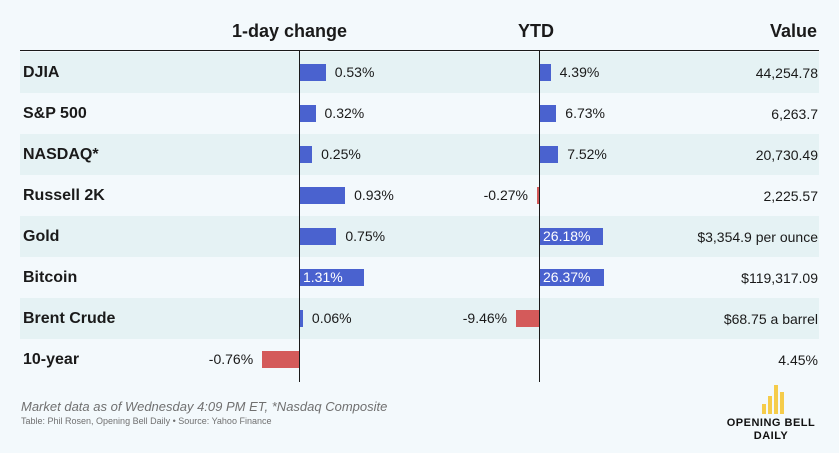 The height and width of the screenshot is (453, 839). What do you see at coordinates (299, 216) in the screenshot?
I see `one-day-zero-axis` at bounding box center [299, 216].